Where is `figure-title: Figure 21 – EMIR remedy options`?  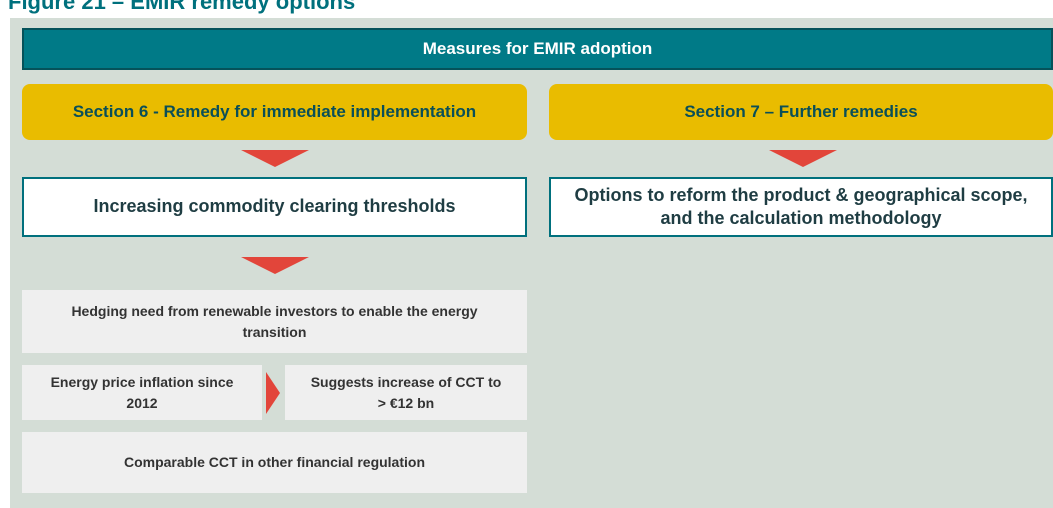 figure-title: Figure 21 – EMIR remedy options is located at coordinates (182, 7).